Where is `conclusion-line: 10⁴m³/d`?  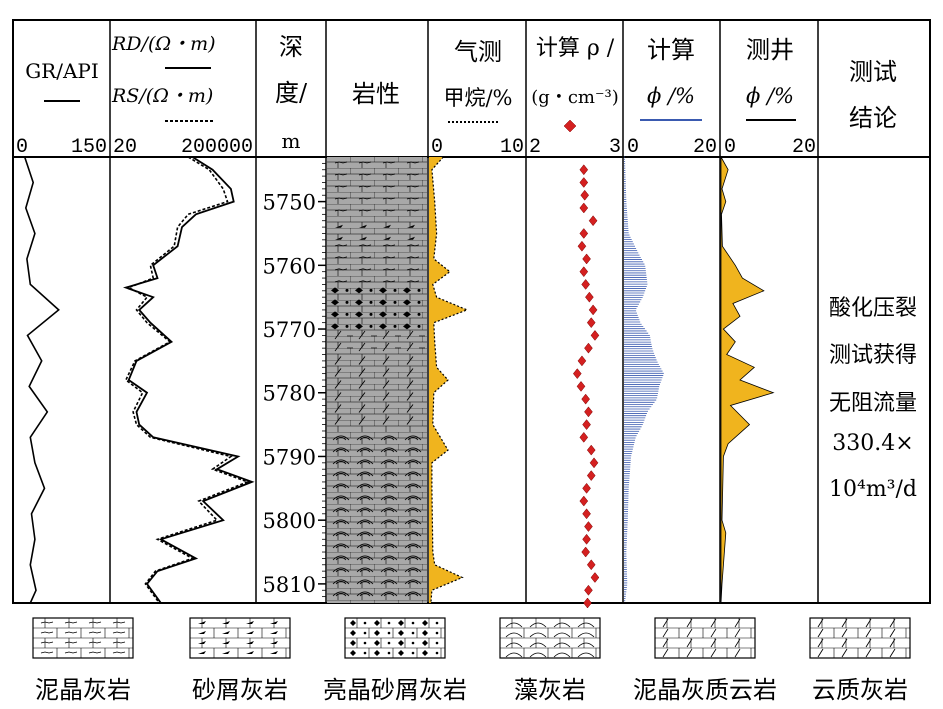
conclusion-line: 10⁴m³/d is located at coordinates (873, 489).